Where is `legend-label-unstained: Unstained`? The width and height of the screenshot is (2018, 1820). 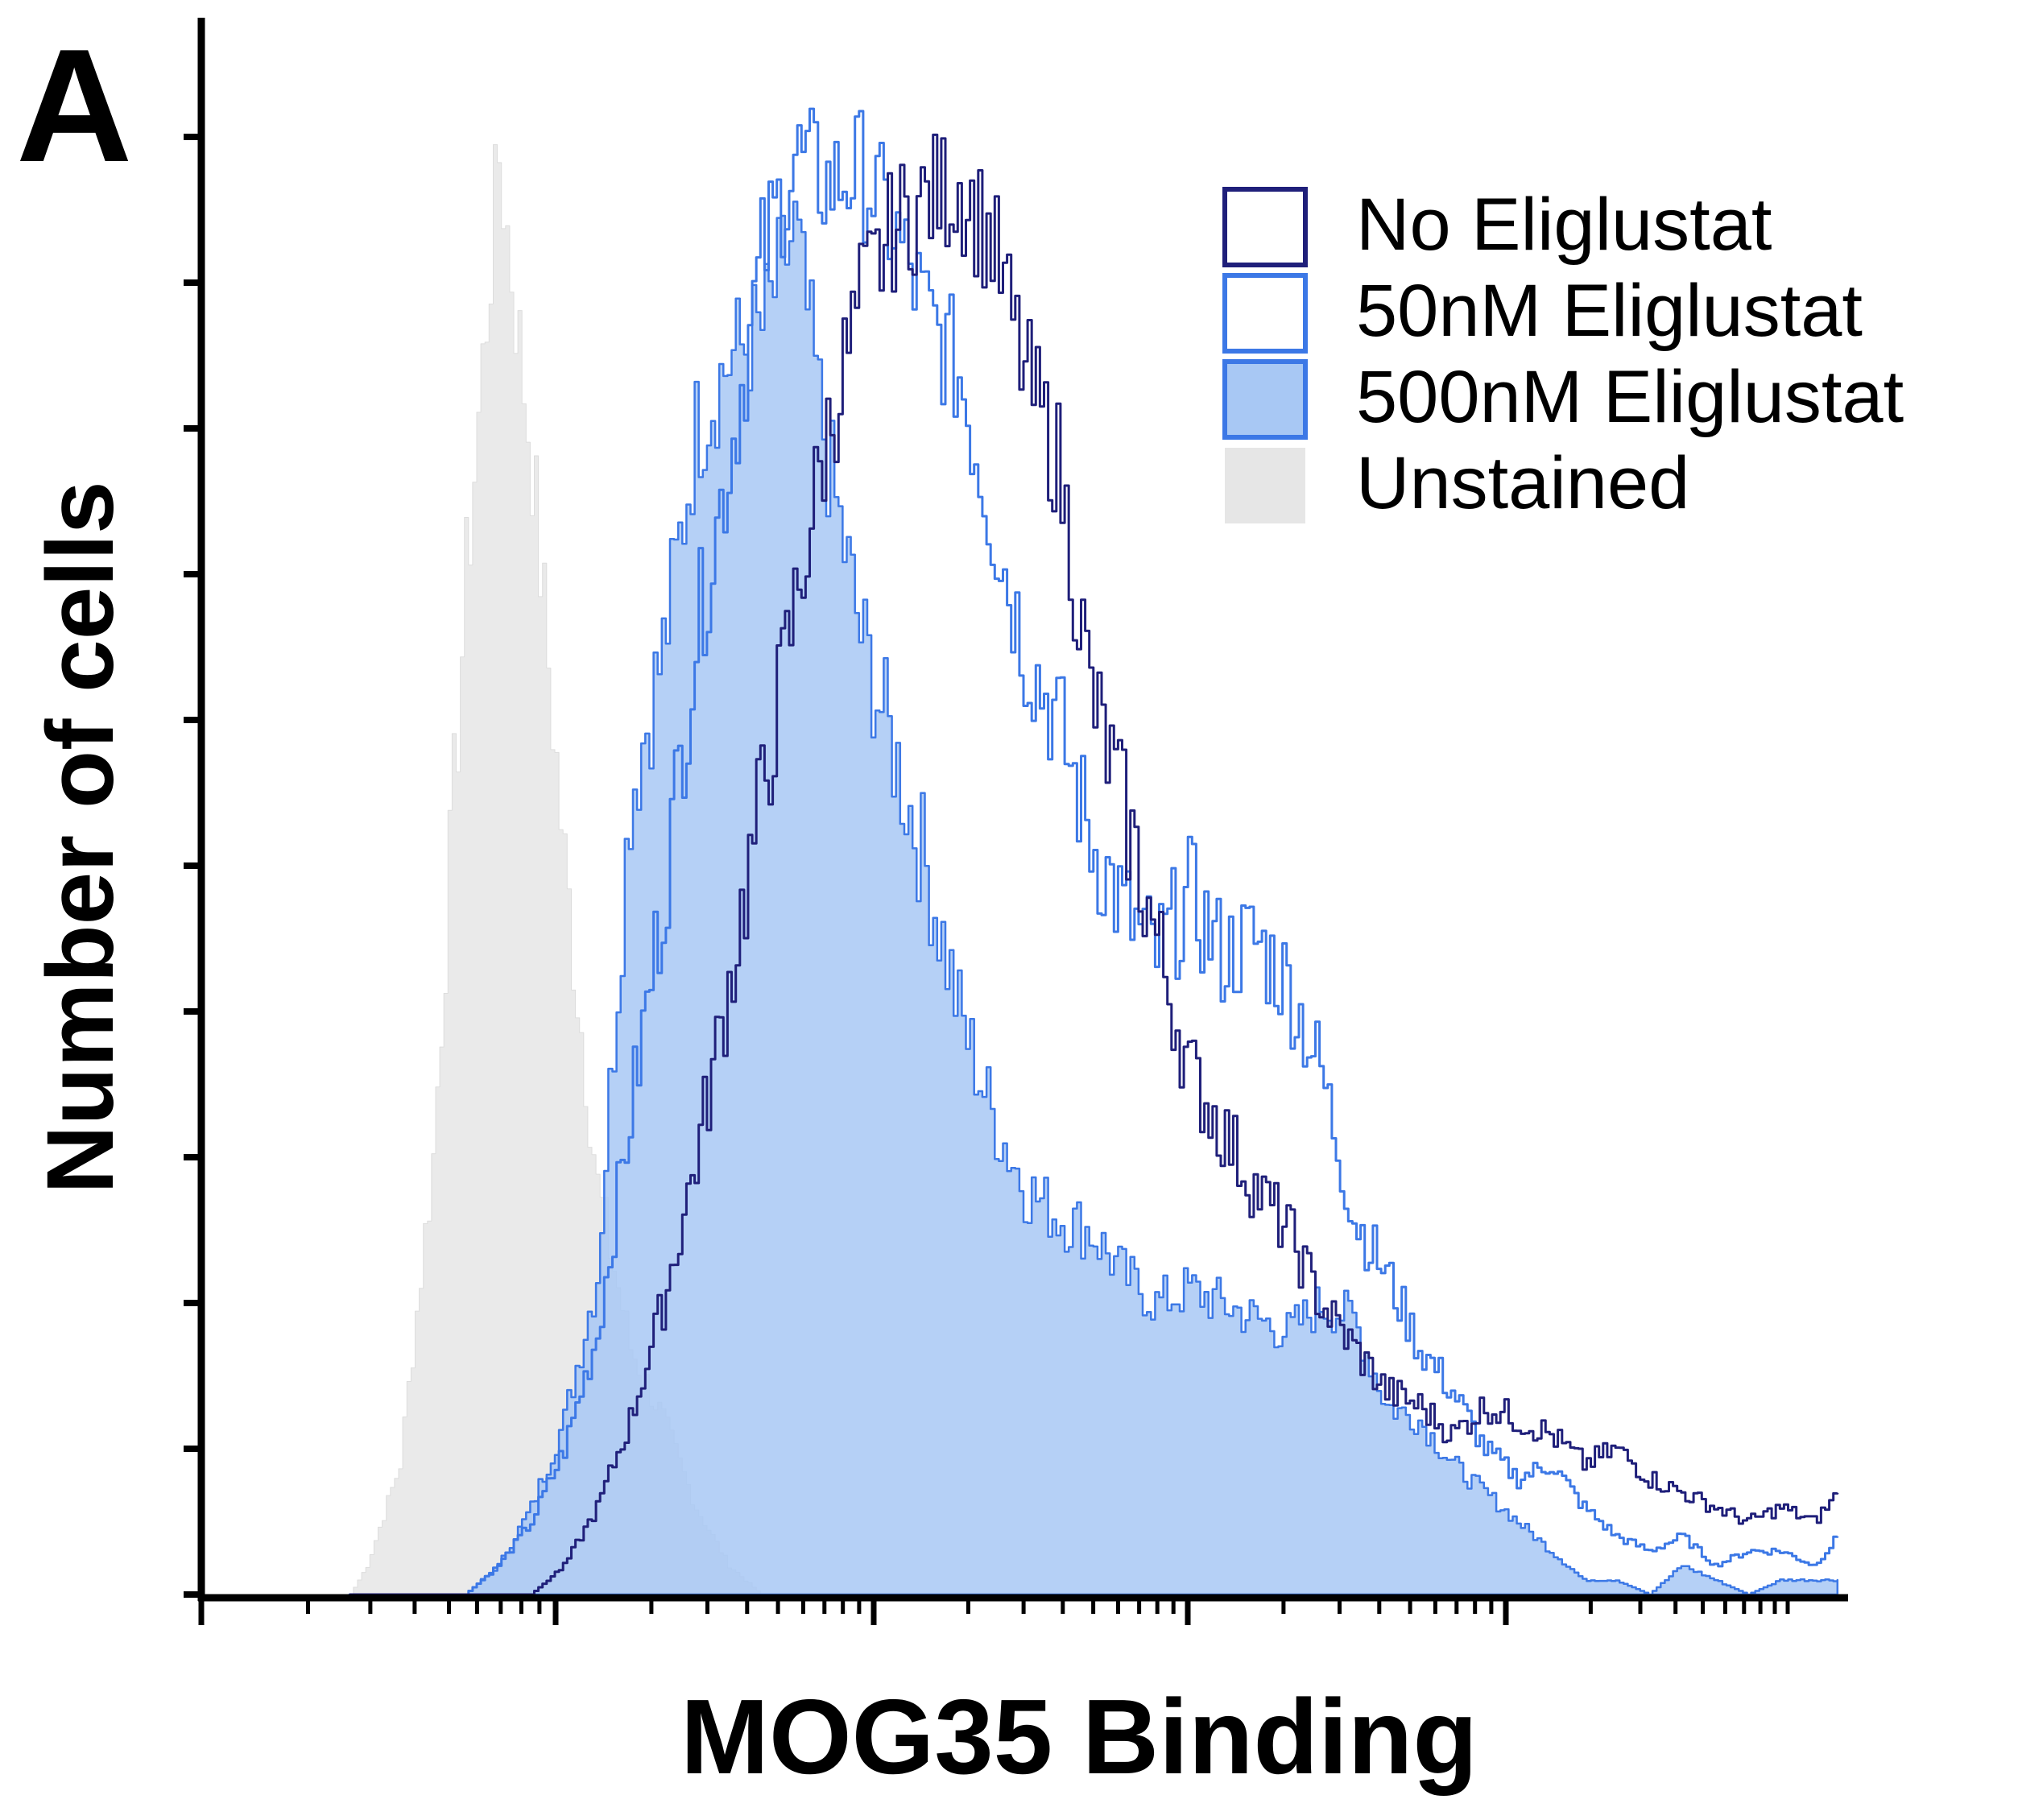 legend-label-unstained: Unstained is located at coordinates (1522, 483).